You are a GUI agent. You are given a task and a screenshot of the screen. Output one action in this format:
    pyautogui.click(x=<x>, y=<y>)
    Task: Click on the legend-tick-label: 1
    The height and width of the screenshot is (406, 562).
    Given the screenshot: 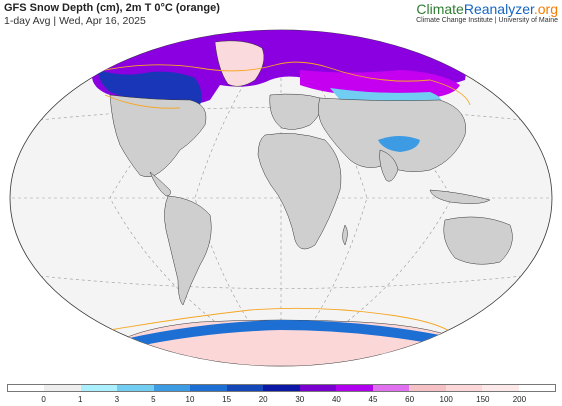 What is the action you would take?
    pyautogui.click(x=80, y=399)
    